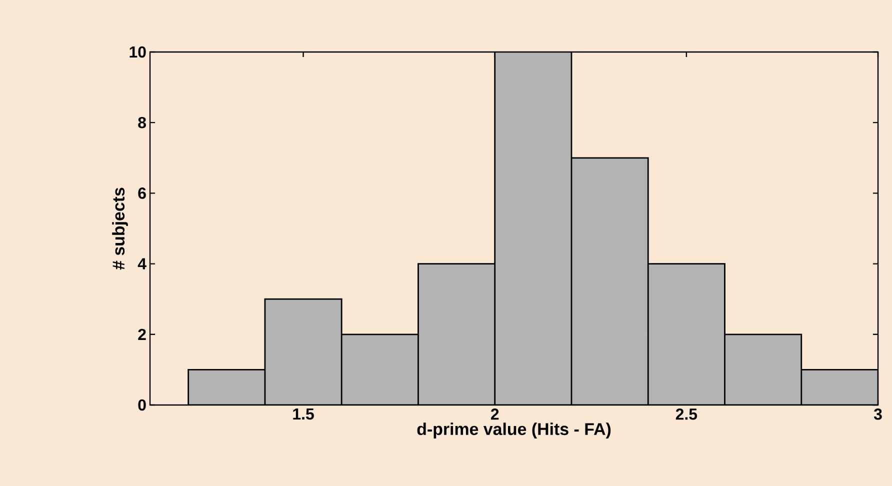 Image resolution: width=892 pixels, height=486 pixels. What do you see at coordinates (142, 264) in the screenshot?
I see `y-tick-label: 4` at bounding box center [142, 264].